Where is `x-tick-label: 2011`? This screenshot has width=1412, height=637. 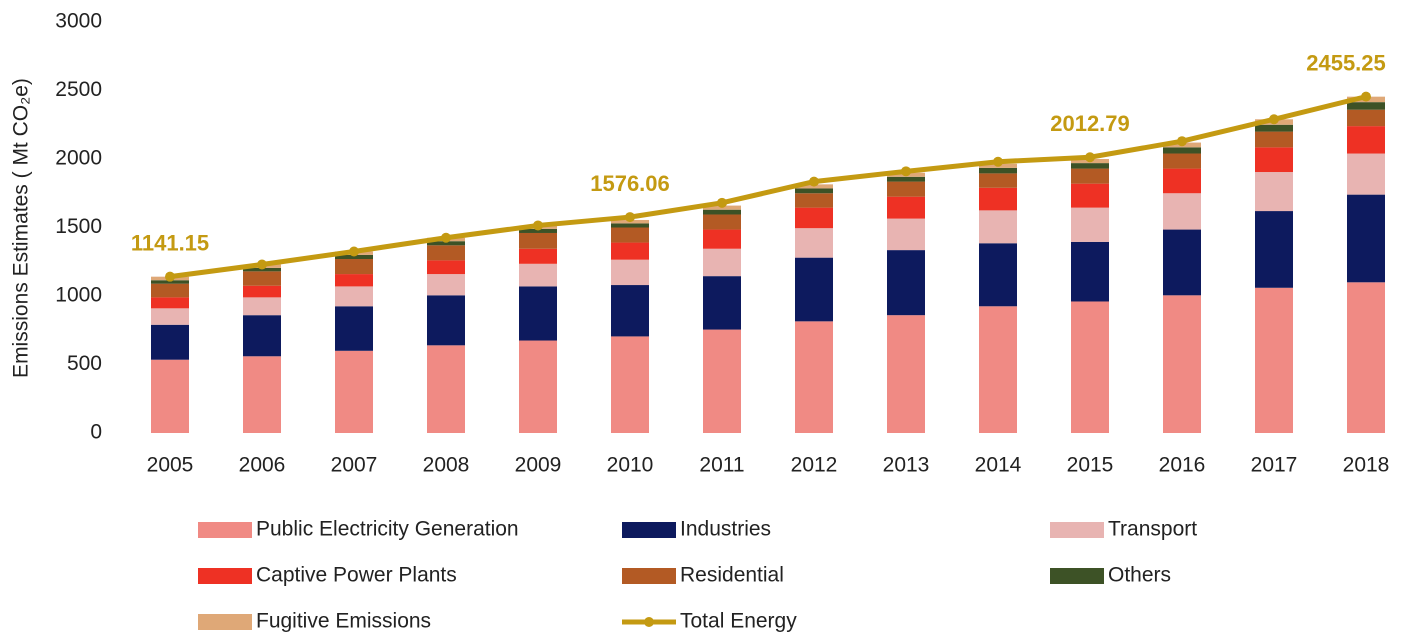
x-tick-label: 2011 is located at coordinates (721, 465).